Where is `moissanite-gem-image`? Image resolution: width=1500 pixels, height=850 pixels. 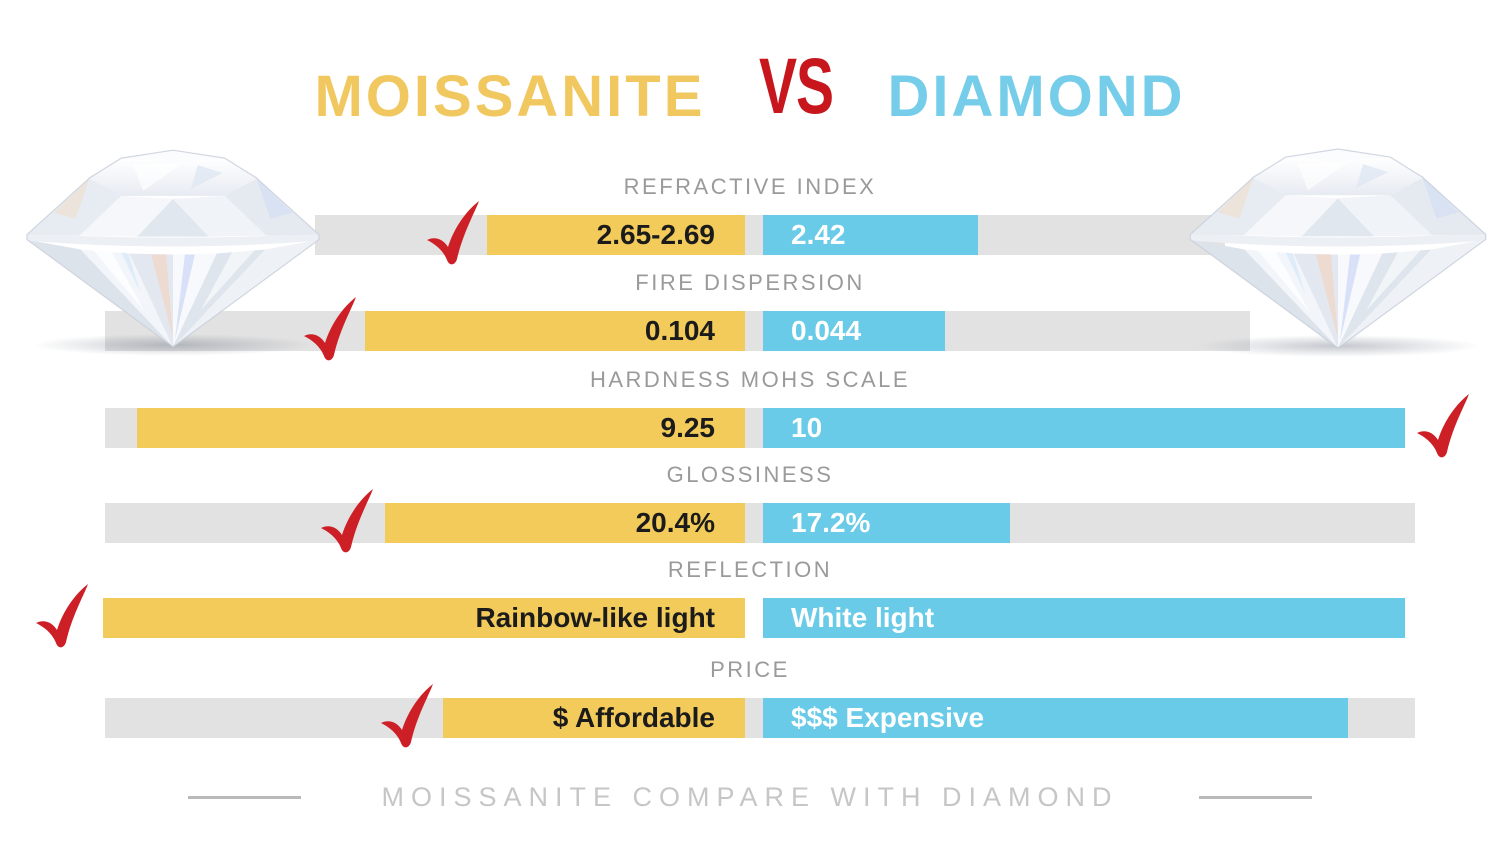
moissanite-gem-image is located at coordinates (173, 250).